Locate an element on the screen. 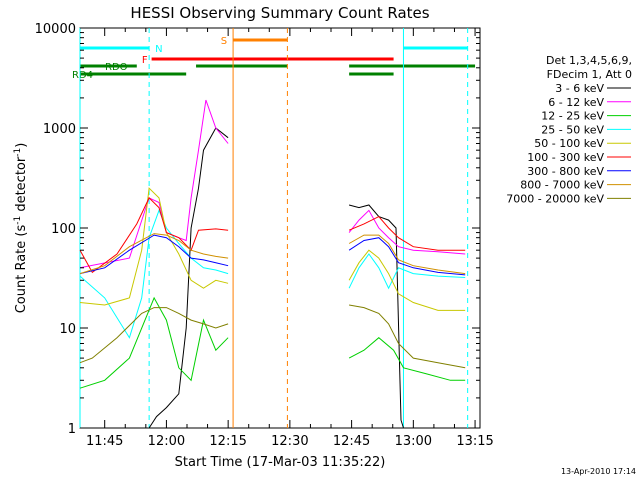 The height and width of the screenshot is (480, 640). x-tick-label: 13:15 is located at coordinates (474, 441).